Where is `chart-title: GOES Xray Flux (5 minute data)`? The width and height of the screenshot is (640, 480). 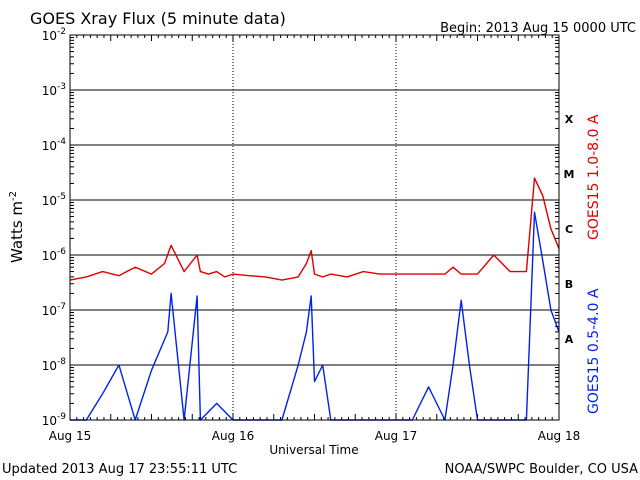
chart-title: GOES Xray Flux (5 minute data) is located at coordinates (158, 18).